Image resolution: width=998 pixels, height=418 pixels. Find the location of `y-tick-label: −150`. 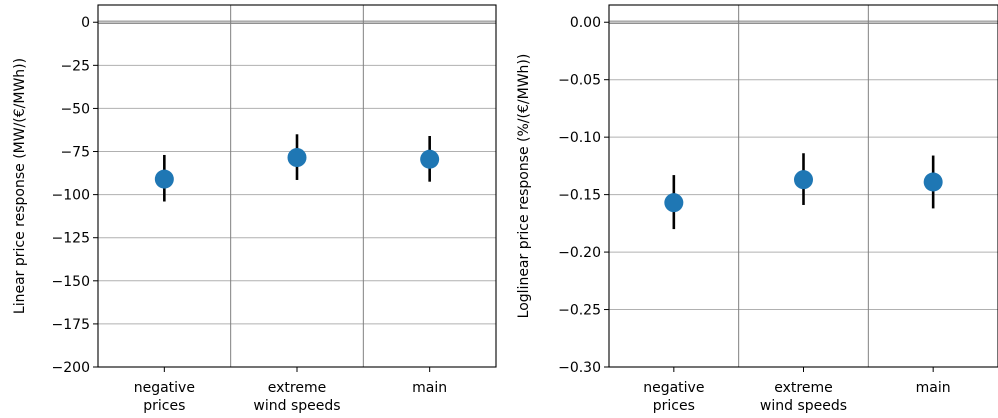

y-tick-label: −150 is located at coordinates (71, 282).